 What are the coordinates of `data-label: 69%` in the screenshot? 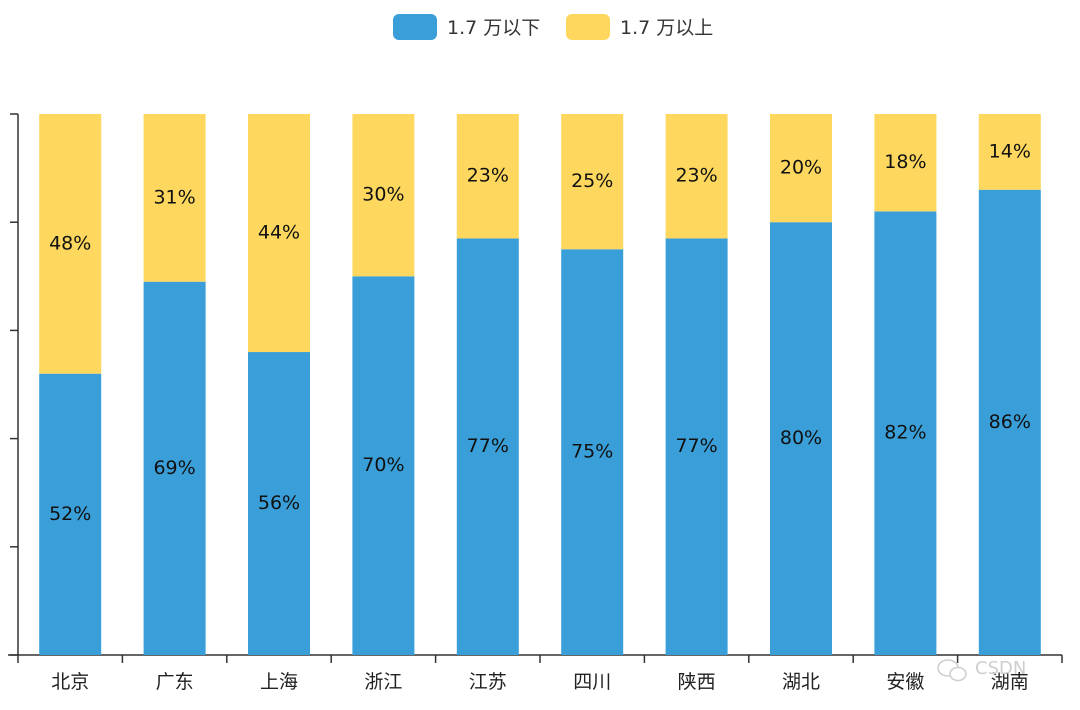 It's located at (174, 468).